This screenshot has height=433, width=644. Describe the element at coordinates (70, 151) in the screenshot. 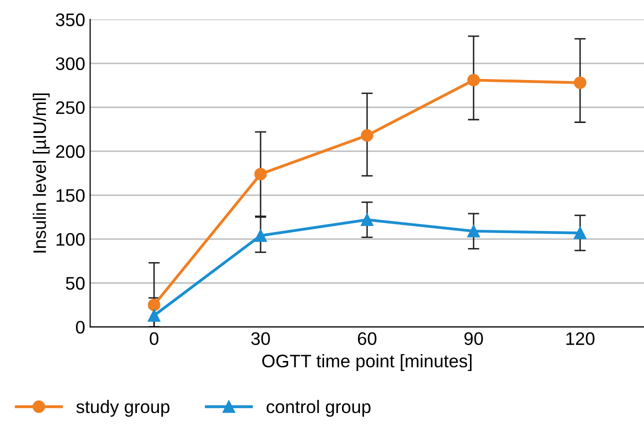

I see `y-tick-label: 200` at that location.